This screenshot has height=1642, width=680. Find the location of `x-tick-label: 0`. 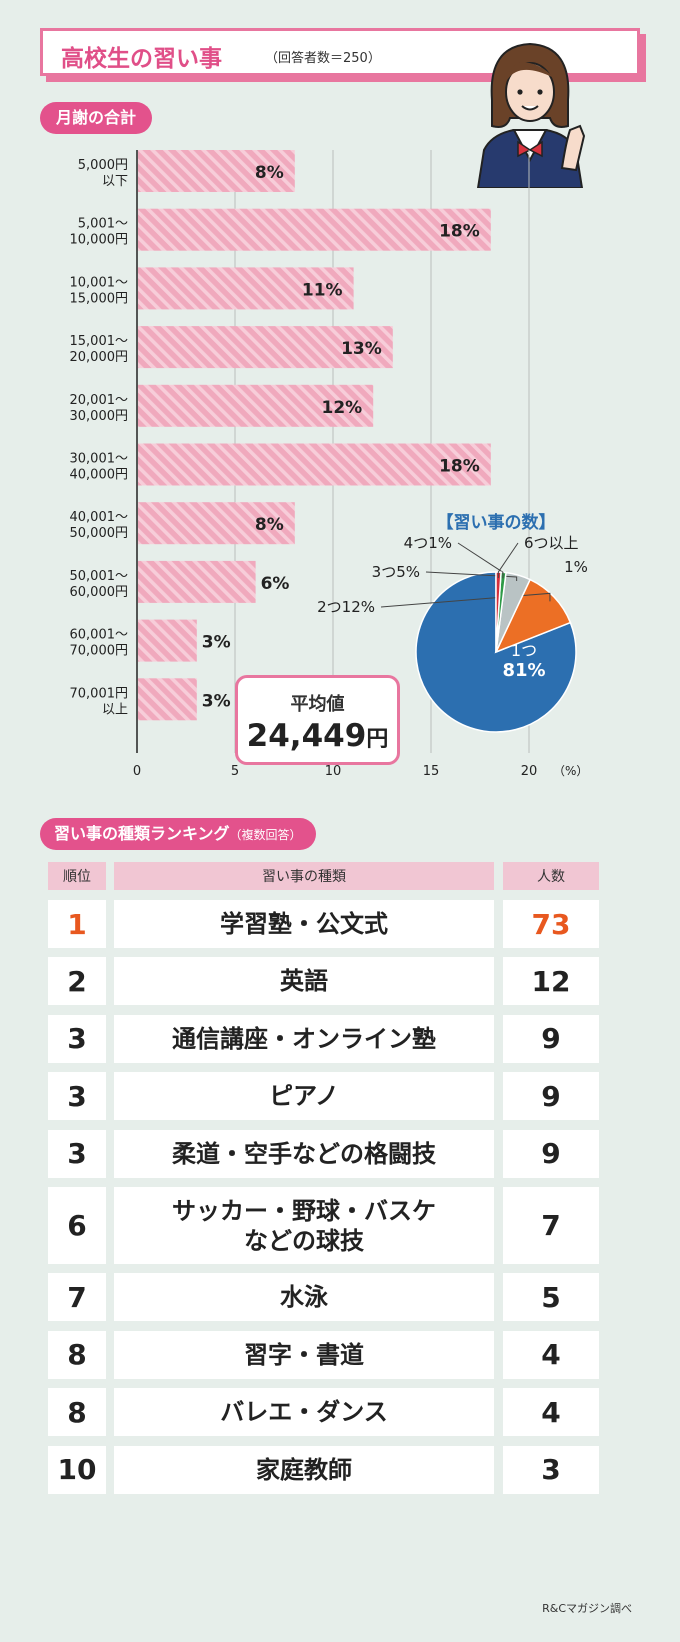

x-tick-label: 0 is located at coordinates (137, 771).